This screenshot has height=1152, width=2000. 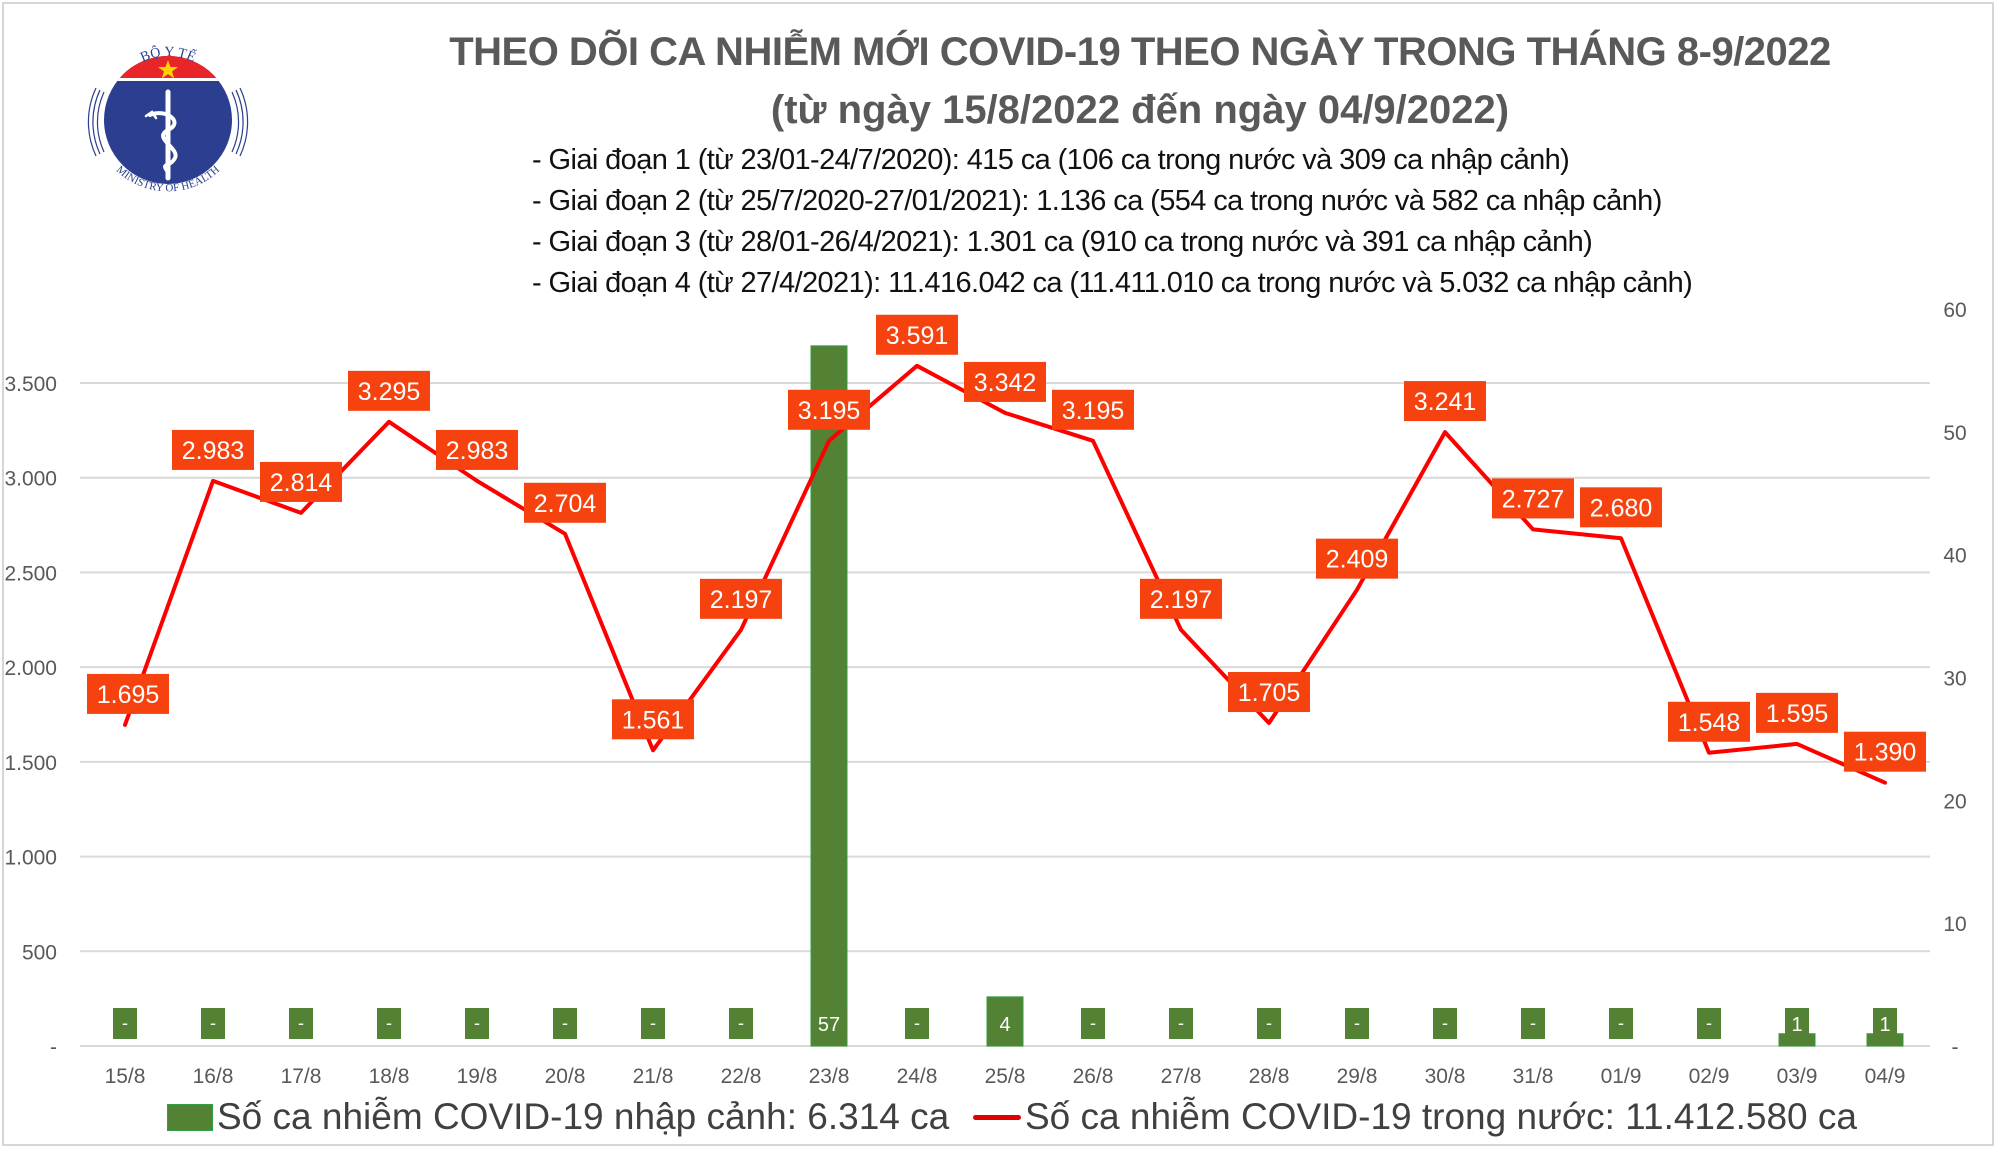 I want to click on bar-data-label: 1, so click(x=1796, y=1025).